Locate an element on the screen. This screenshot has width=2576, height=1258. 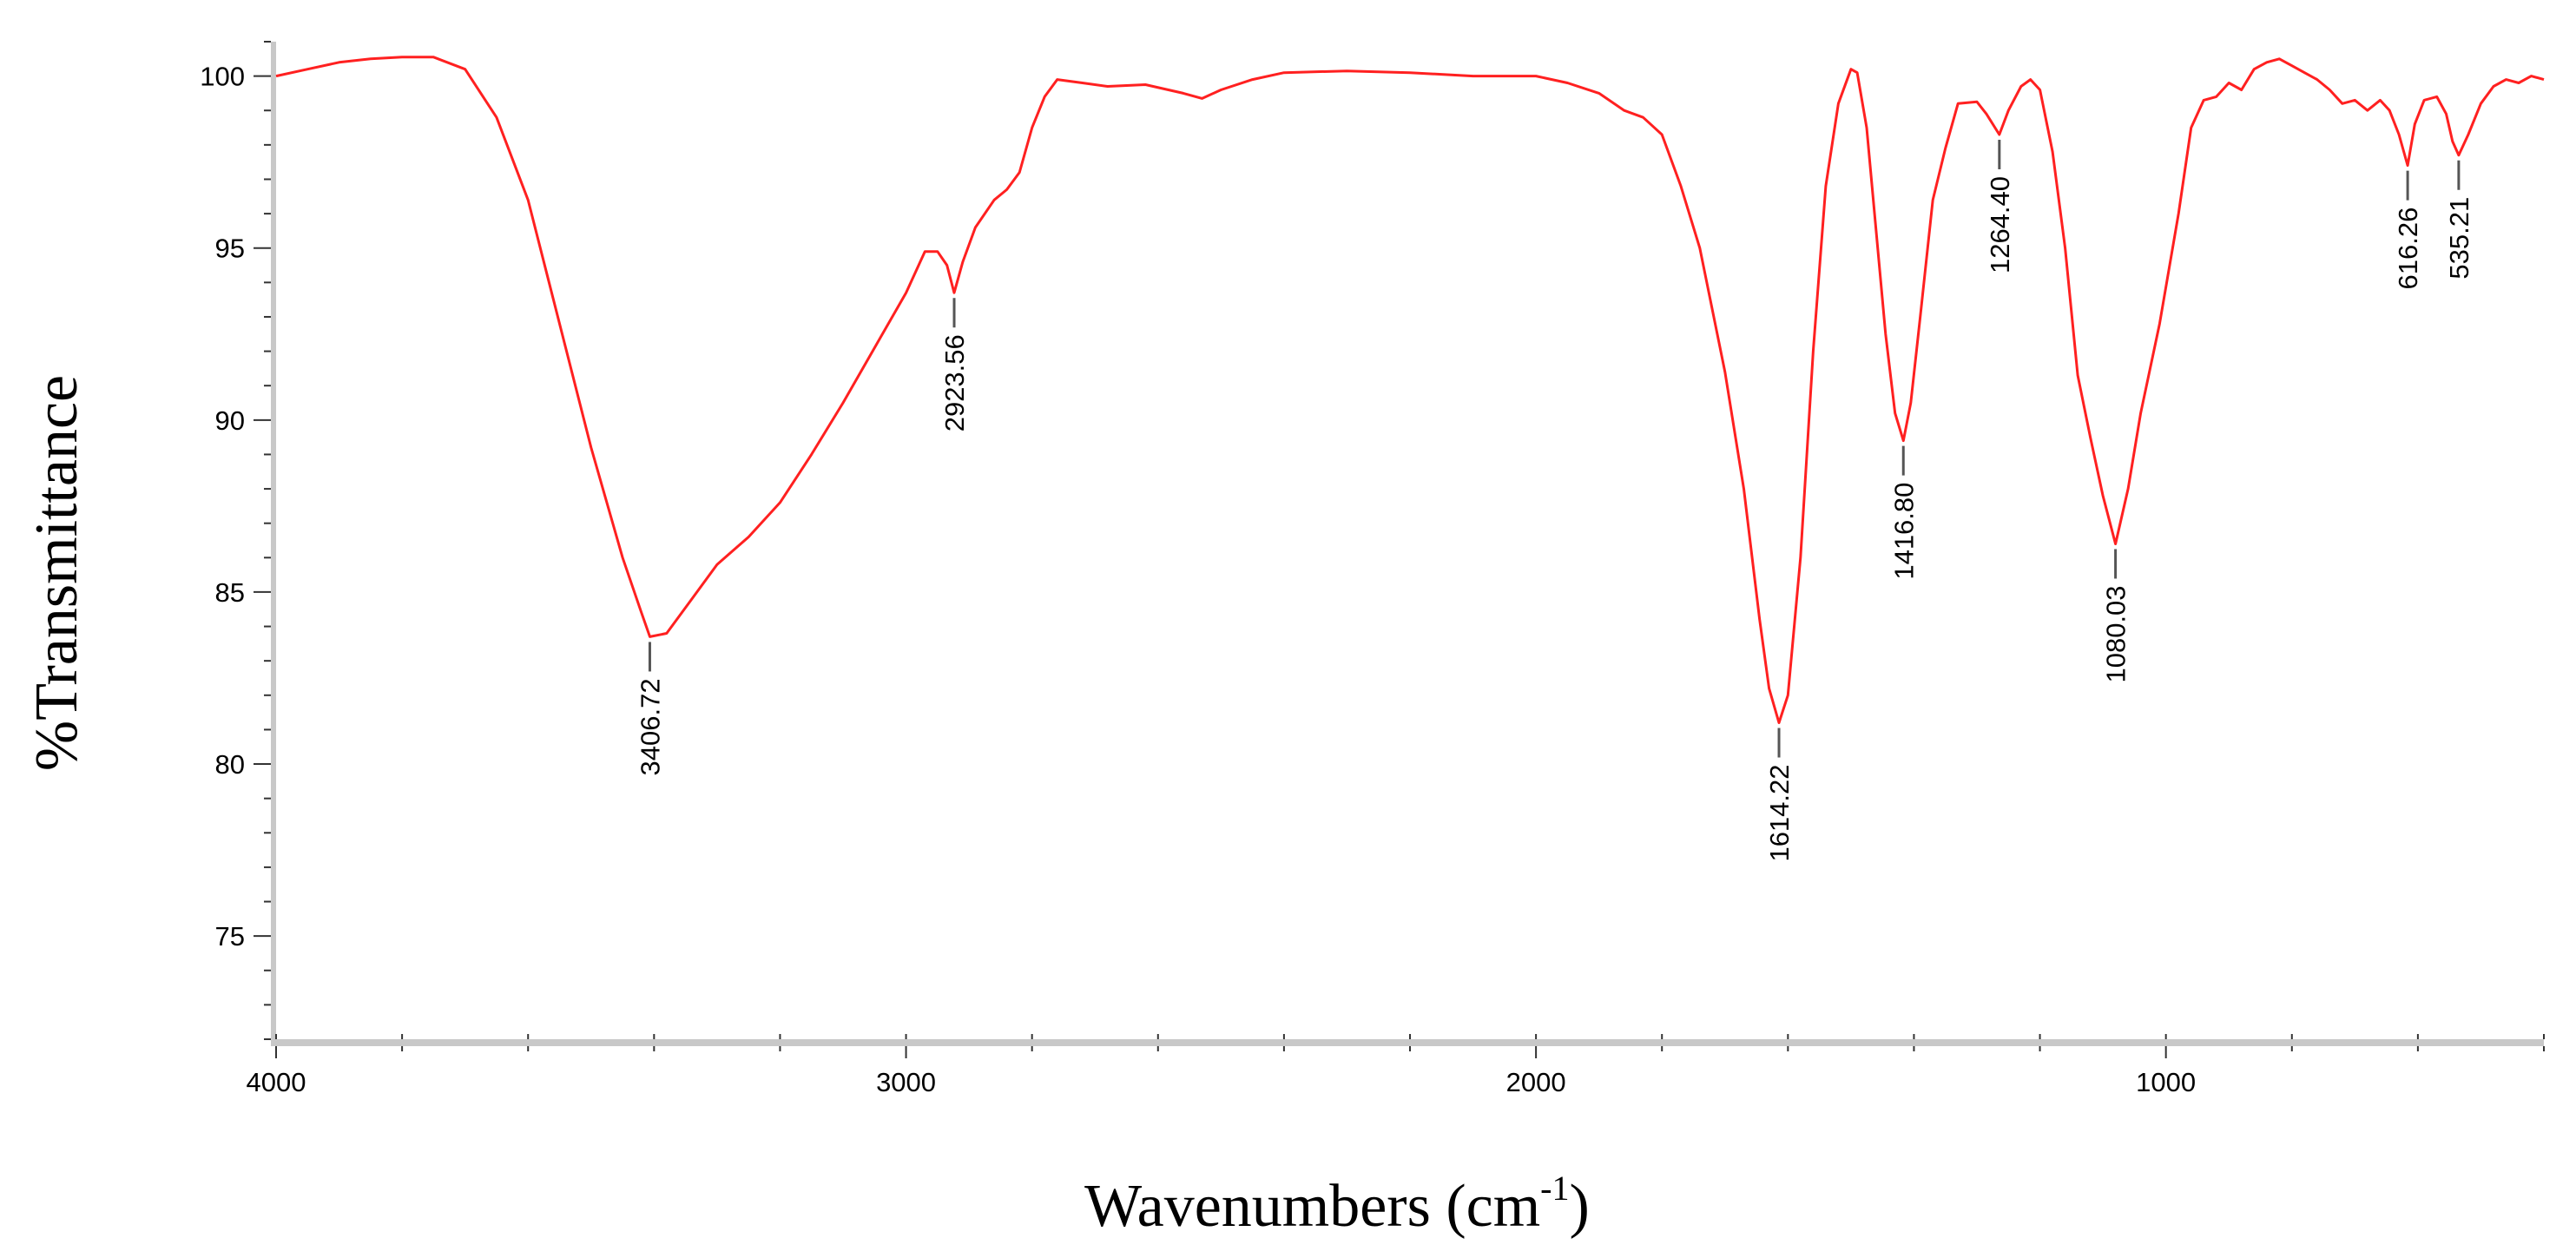
x-tick-label: 2000 is located at coordinates (1536, 1082).